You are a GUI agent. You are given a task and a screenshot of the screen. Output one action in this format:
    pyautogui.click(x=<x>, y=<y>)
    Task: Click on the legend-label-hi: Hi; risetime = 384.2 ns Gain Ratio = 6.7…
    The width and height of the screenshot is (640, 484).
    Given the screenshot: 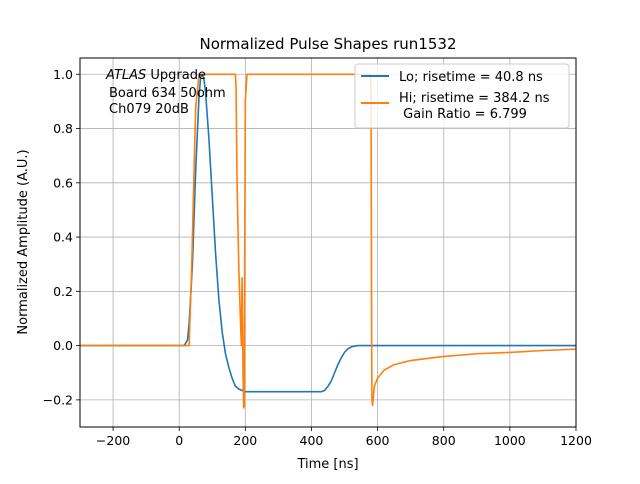 What is the action you would take?
    pyautogui.click(x=474, y=106)
    